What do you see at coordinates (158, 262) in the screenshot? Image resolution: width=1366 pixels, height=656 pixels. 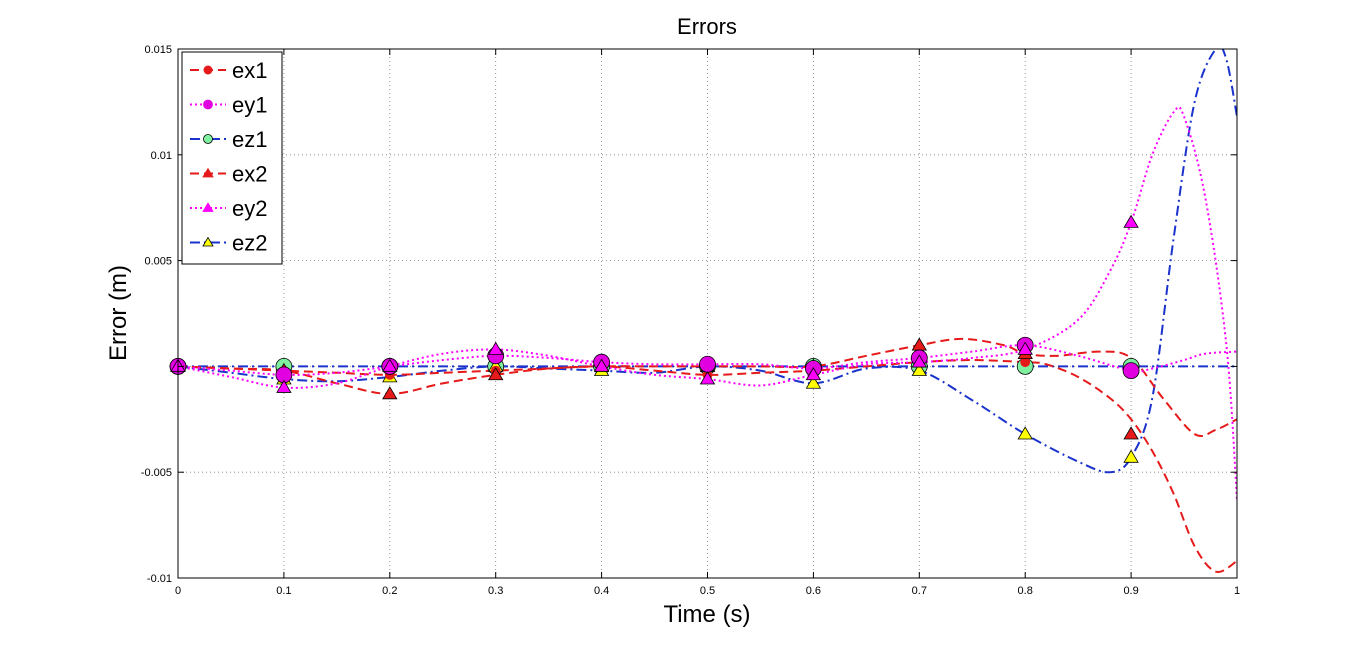 I see `y-tick-label: 0.005` at bounding box center [158, 262].